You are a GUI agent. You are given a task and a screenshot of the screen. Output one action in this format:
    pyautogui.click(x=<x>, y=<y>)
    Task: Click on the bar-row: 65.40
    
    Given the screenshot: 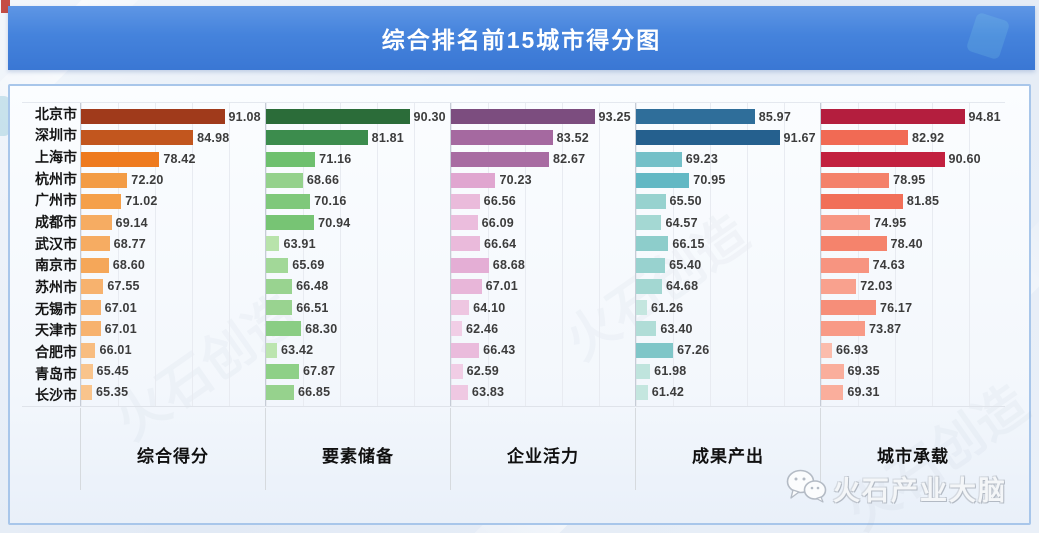 What is the action you would take?
    pyautogui.click(x=728, y=265)
    